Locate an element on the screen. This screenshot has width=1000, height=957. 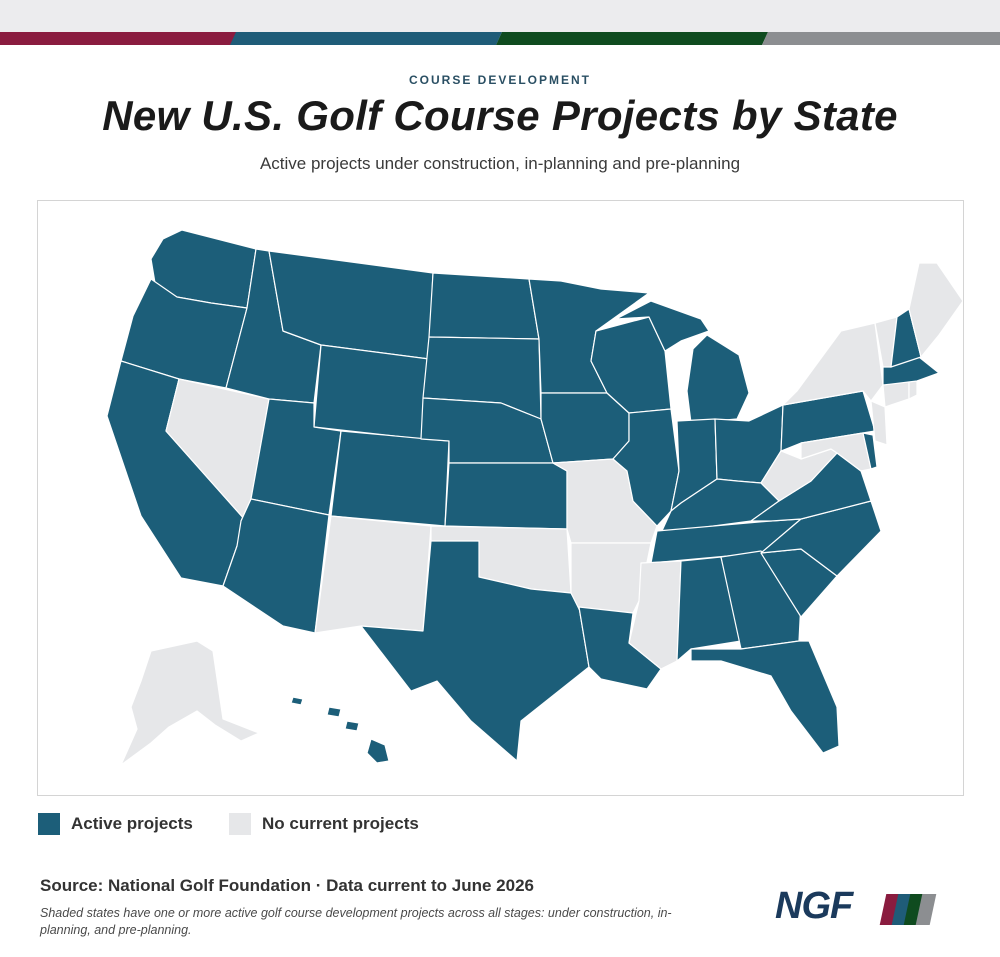
state-fl is located at coordinates (765, 697).